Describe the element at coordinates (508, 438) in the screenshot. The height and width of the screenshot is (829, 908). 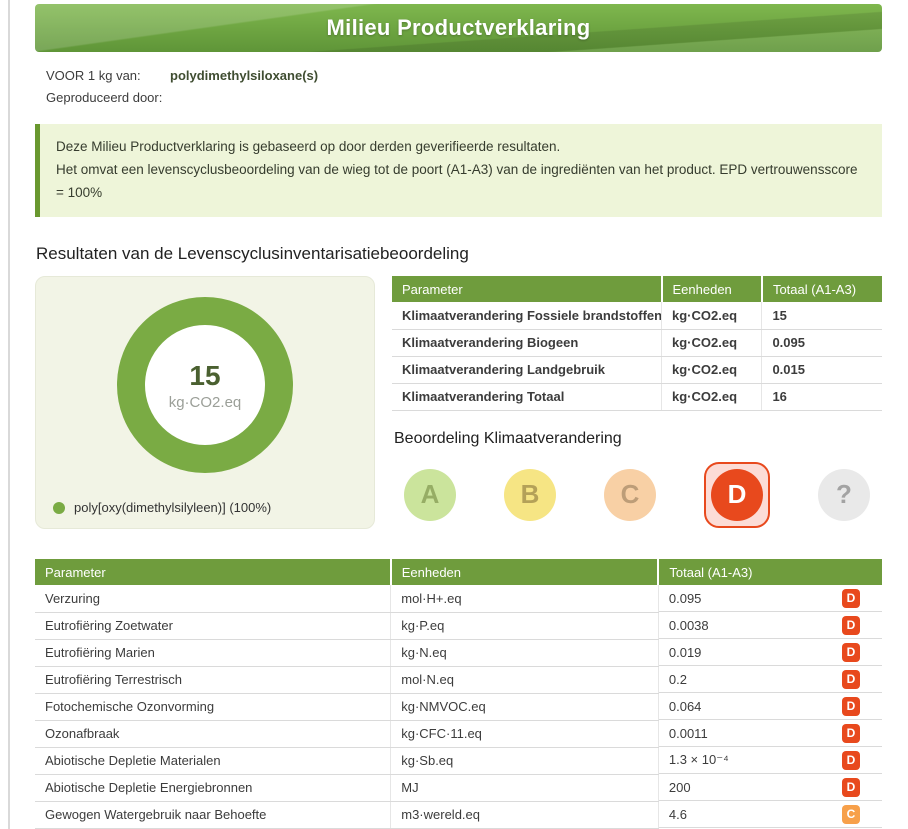
I see `assessment-title: Beoordeling Klimaatverandering` at that location.